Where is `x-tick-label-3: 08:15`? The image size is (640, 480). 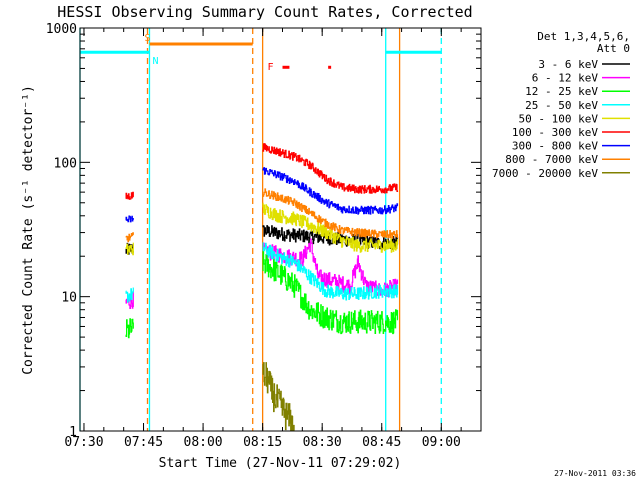
x-tick-label-3: 08:15 is located at coordinates (262, 442).